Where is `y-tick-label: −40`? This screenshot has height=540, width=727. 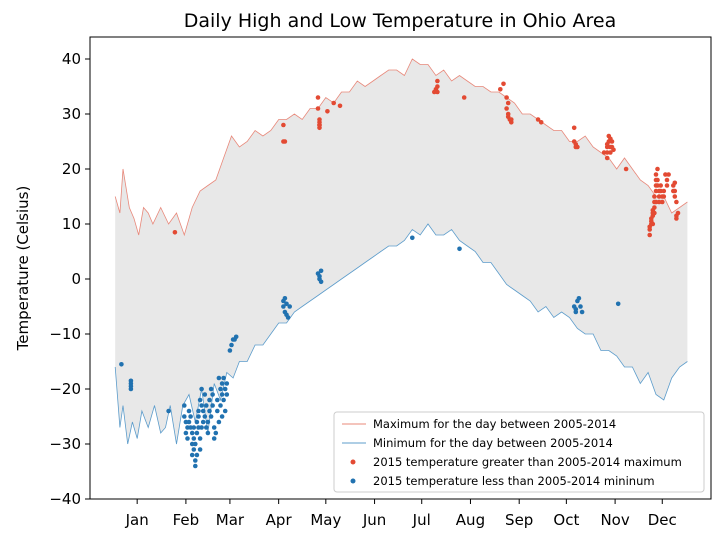 y-tick-label: −40 is located at coordinates (65, 499).